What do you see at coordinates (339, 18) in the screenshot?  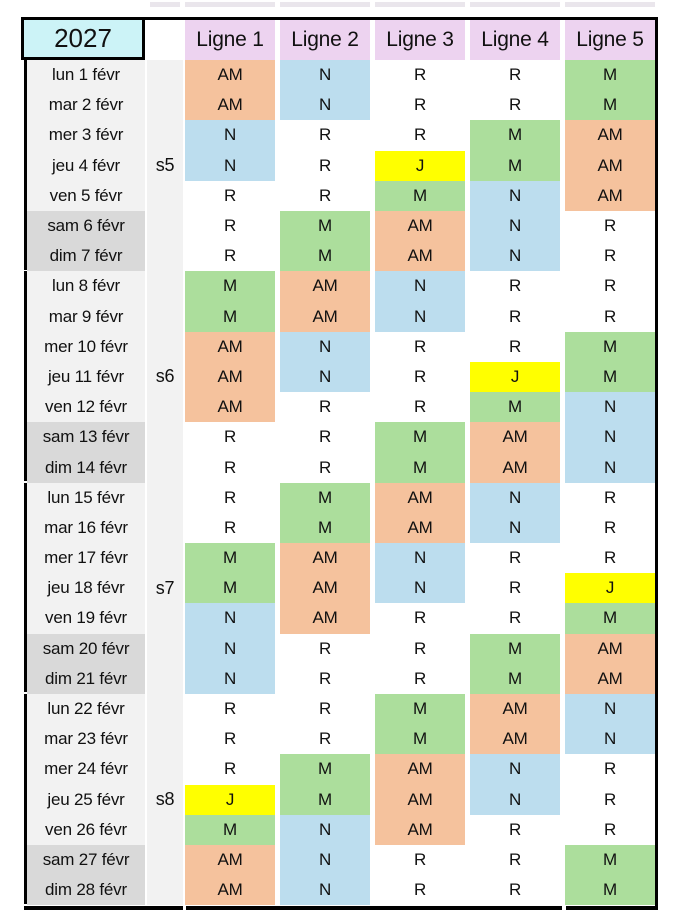 I see `table-border-top` at bounding box center [339, 18].